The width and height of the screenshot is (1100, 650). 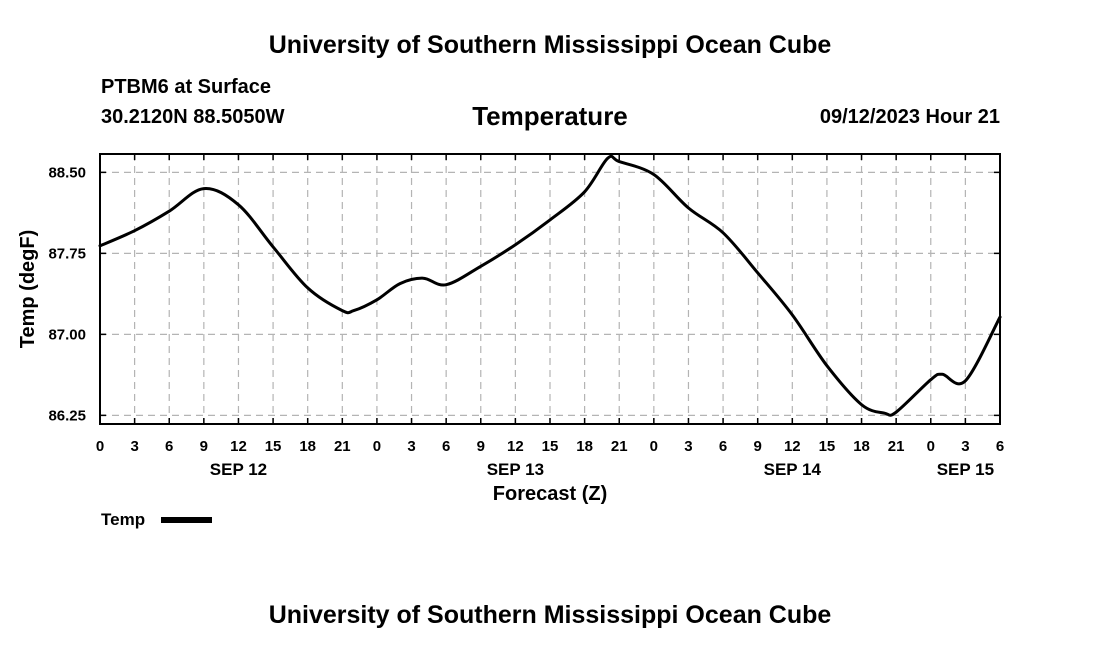 What do you see at coordinates (238, 469) in the screenshot?
I see `date-label: SEP 12` at bounding box center [238, 469].